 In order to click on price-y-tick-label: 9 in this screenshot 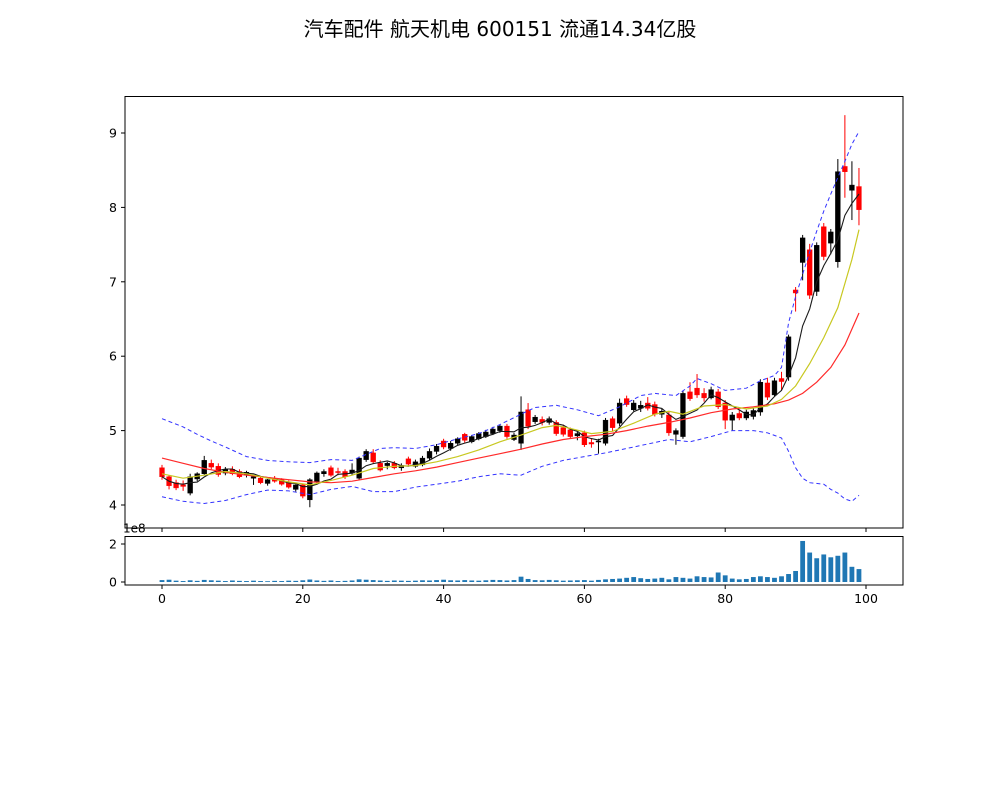, I will do `click(113, 133)`.